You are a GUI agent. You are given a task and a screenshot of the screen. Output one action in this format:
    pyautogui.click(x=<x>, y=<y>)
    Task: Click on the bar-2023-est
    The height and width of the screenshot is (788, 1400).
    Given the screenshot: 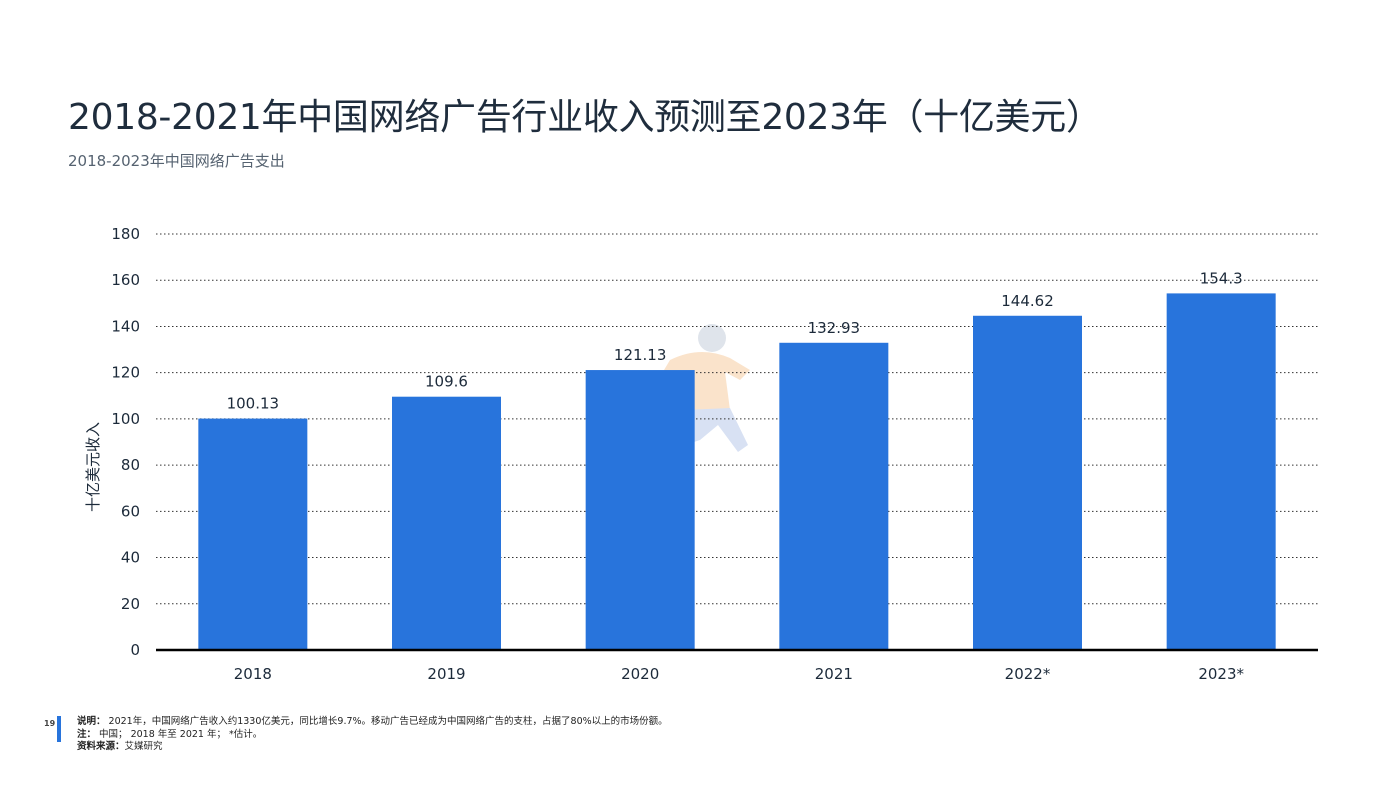 What is the action you would take?
    pyautogui.click(x=1221, y=471)
    